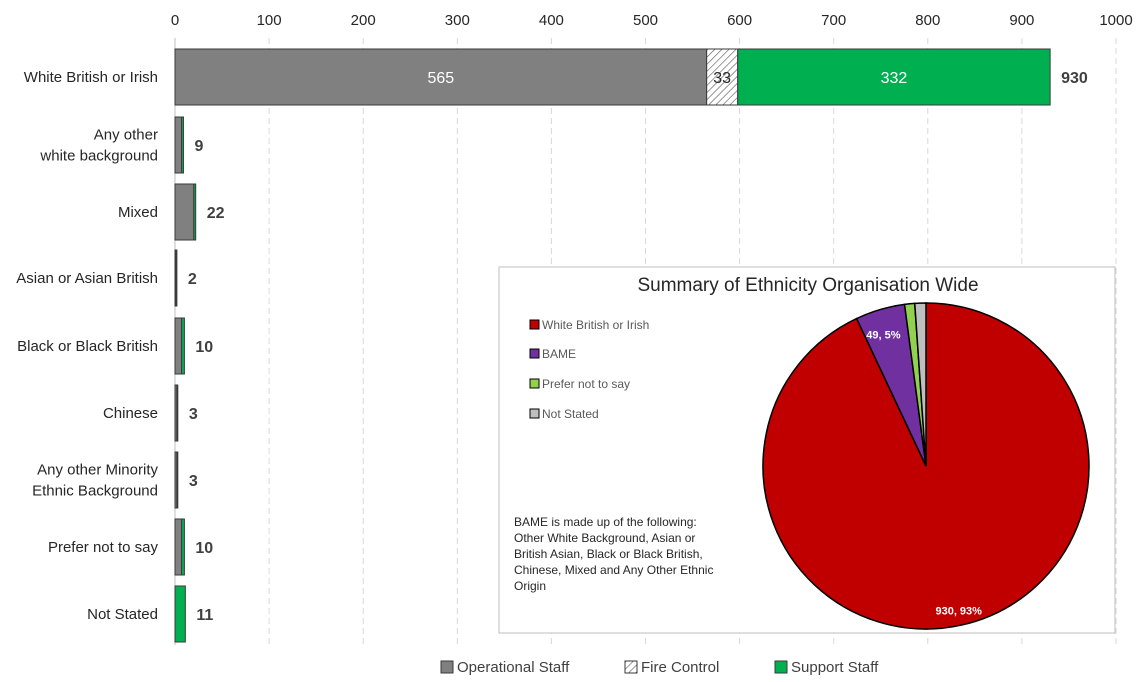 This screenshot has height=682, width=1137. What do you see at coordinates (98, 156) in the screenshot?
I see `category-label-any-other-white-background-line-2: white background` at bounding box center [98, 156].